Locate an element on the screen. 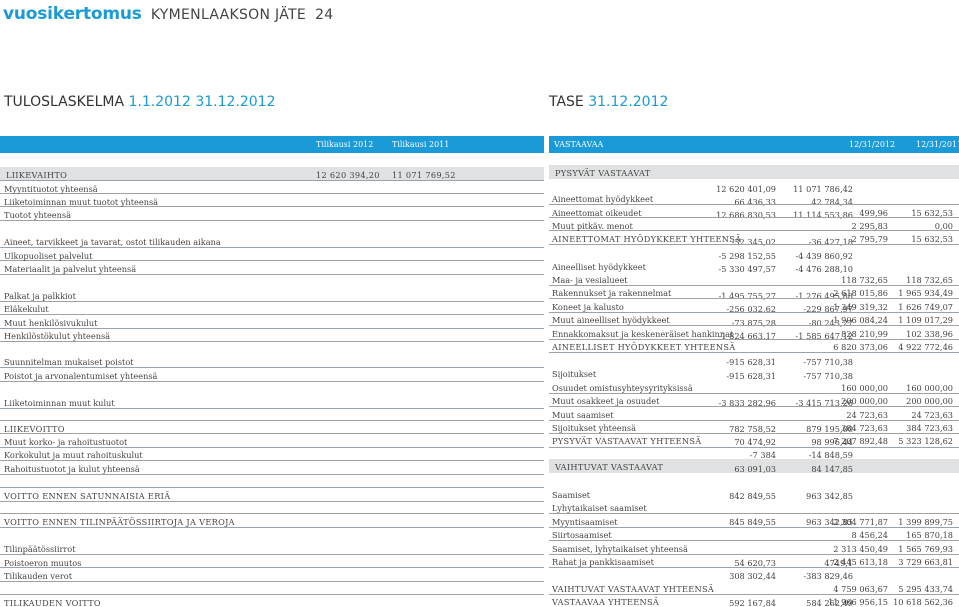 Image resolution: width=959 pixels, height=607 pixels. row-label: Koneet ja kalusto is located at coordinates (588, 307).